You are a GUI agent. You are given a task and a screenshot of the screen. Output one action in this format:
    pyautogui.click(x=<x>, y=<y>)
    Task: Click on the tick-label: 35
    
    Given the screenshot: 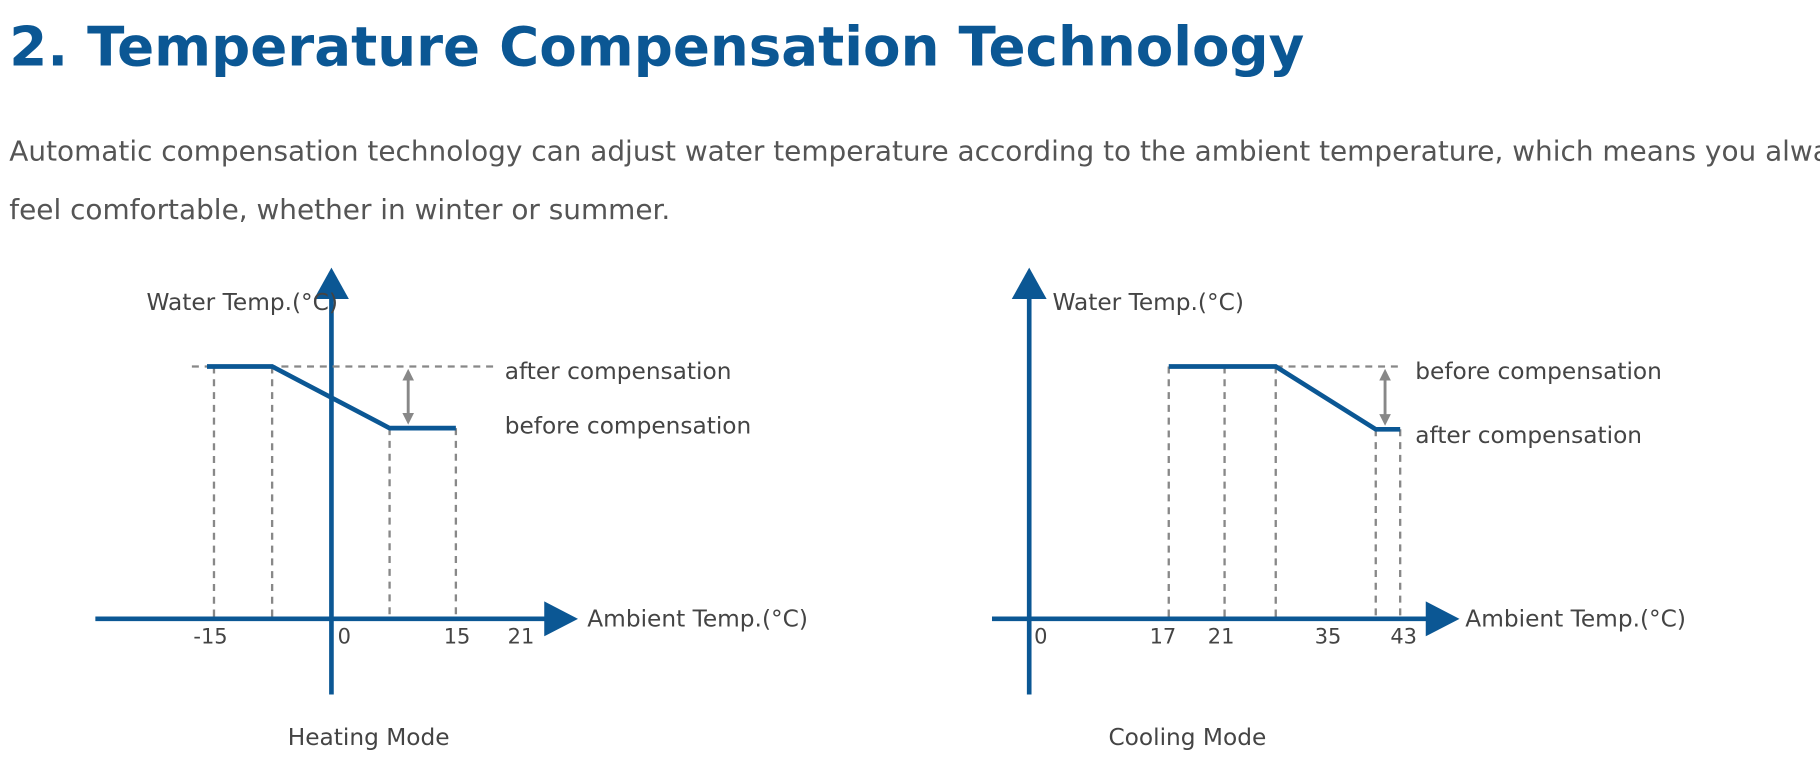 What is the action you would take?
    pyautogui.click(x=1328, y=636)
    